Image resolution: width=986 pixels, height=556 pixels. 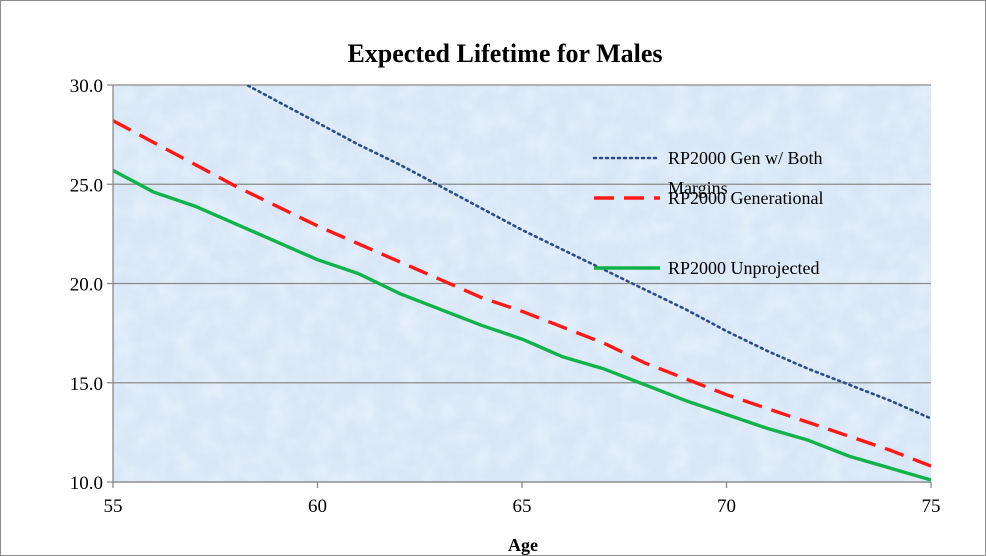 What do you see at coordinates (317, 506) in the screenshot?
I see `x-tick-label: 60` at bounding box center [317, 506].